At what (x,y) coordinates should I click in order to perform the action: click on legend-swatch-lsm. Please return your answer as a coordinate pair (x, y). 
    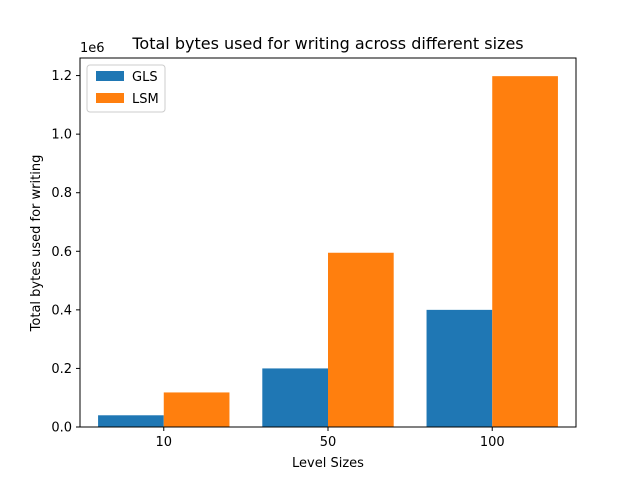
    Looking at the image, I should click on (110, 98).